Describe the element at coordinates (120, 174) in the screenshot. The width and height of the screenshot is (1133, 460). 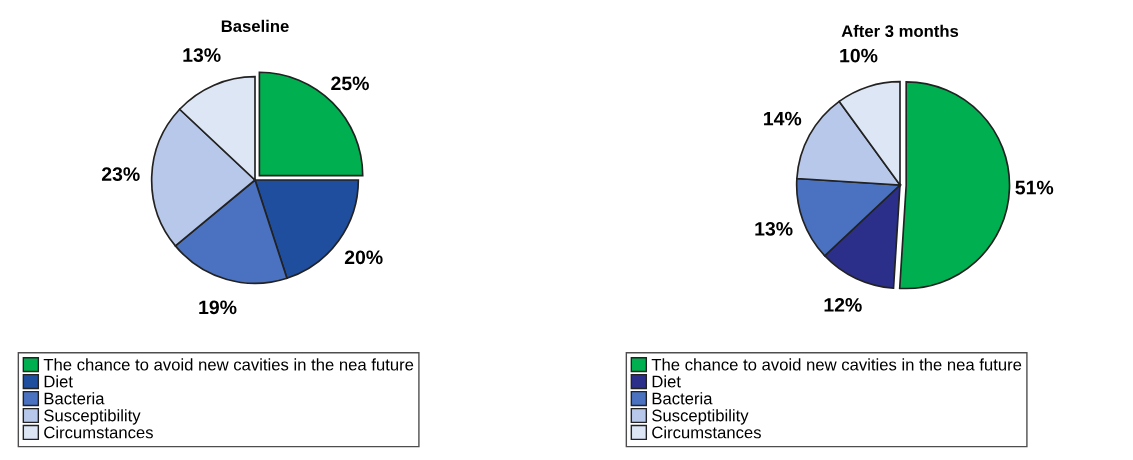
I see `data-label: 23%` at that location.